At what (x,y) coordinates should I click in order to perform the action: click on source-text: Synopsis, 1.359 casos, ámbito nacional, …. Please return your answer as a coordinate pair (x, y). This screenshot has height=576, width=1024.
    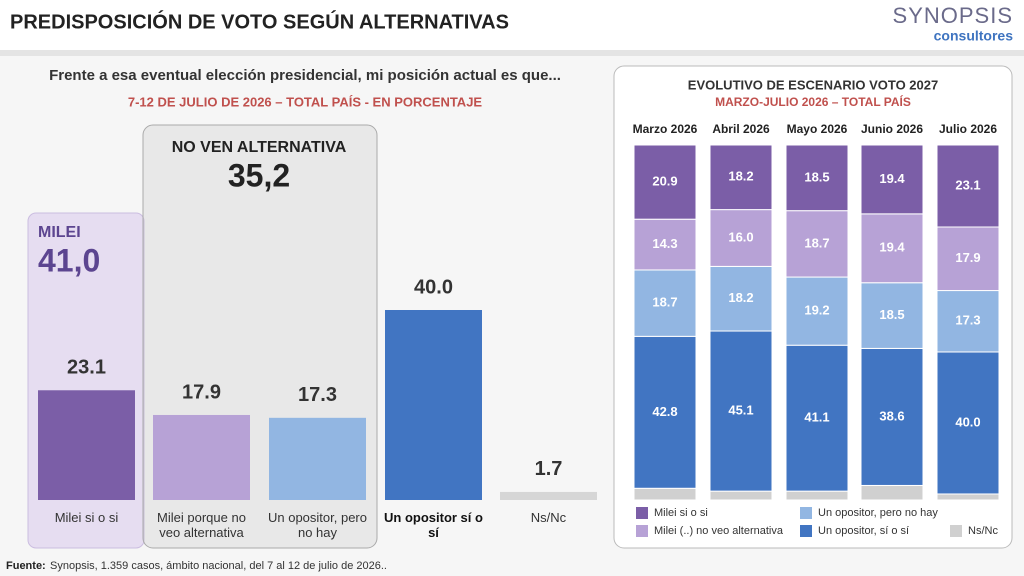
    Looking at the image, I should click on (218, 566).